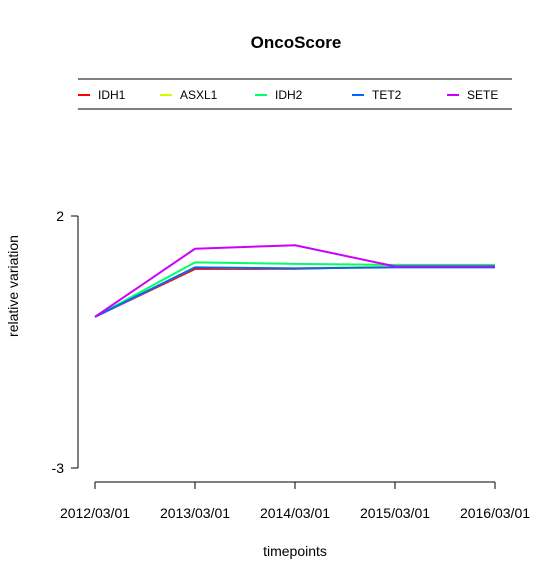  Describe the element at coordinates (95, 513) in the screenshot. I see `x-tick-label: 2012/03/01` at that location.